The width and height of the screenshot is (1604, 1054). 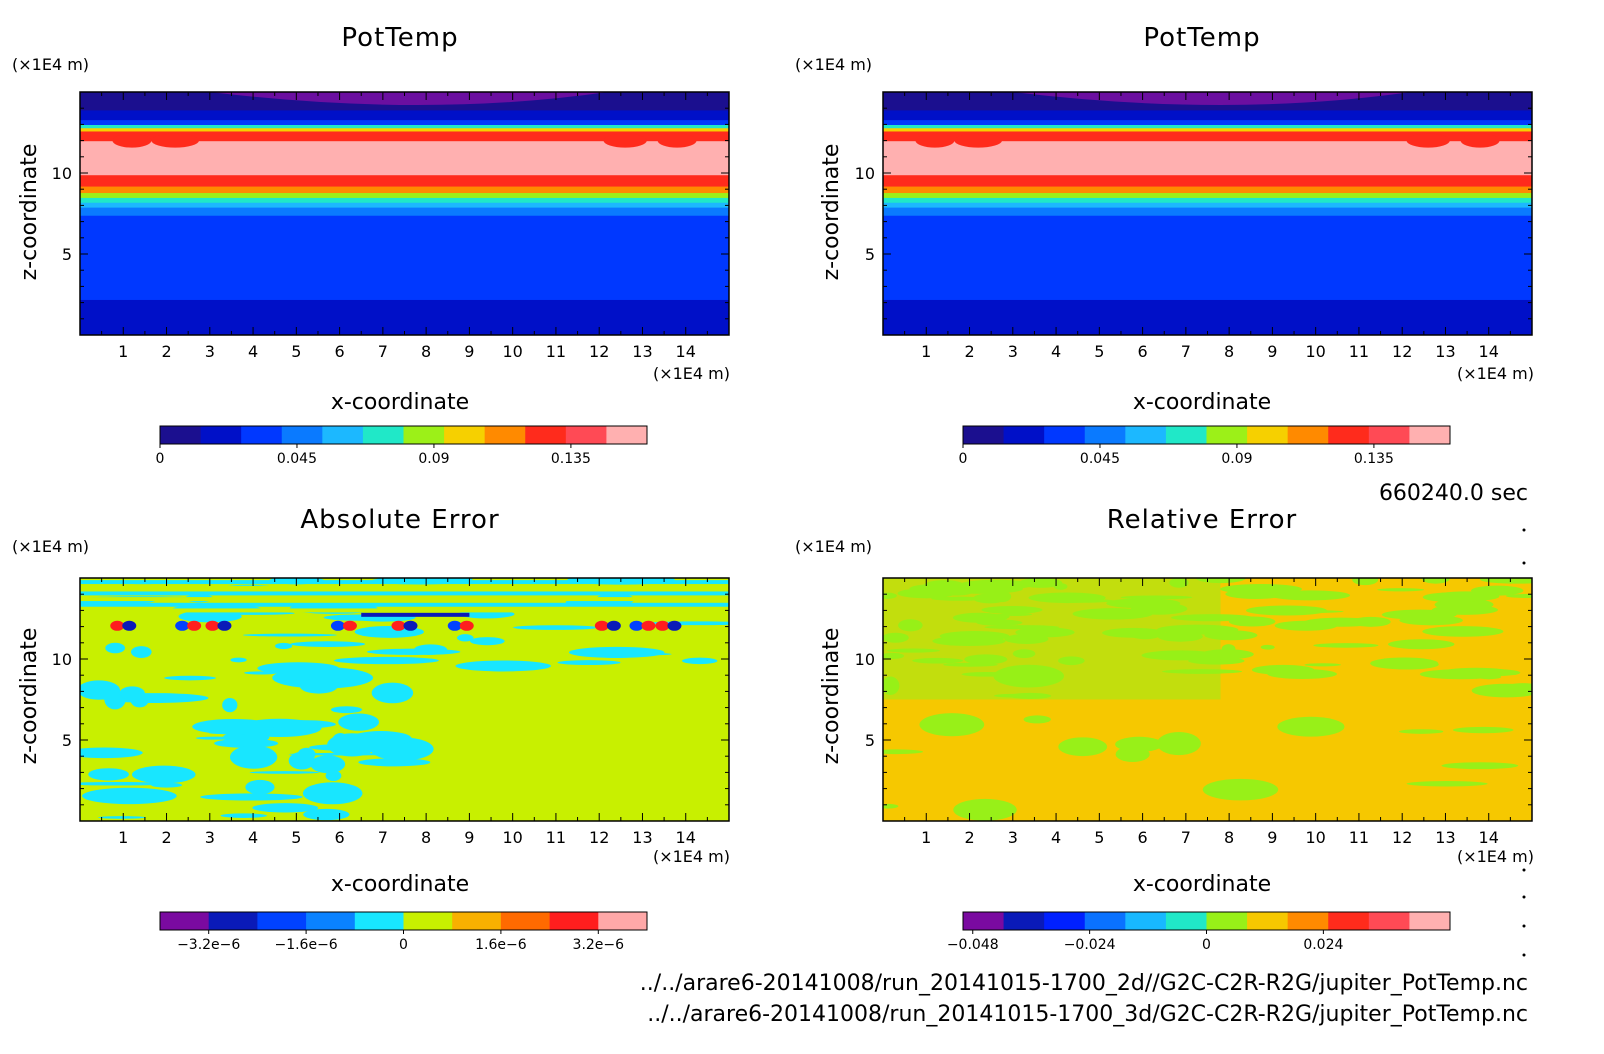 I want to click on panel-3-x-label: x-coordinate, so click(x=400, y=884).